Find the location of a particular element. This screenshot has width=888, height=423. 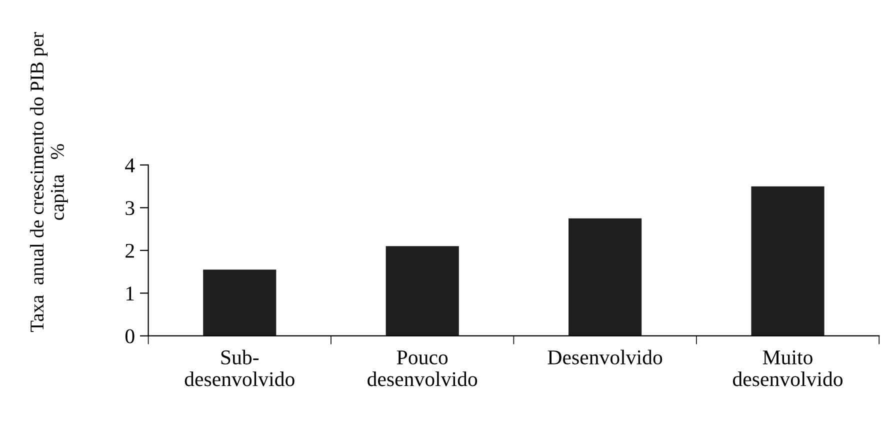

y-tick-label: 1 is located at coordinates (130, 293).